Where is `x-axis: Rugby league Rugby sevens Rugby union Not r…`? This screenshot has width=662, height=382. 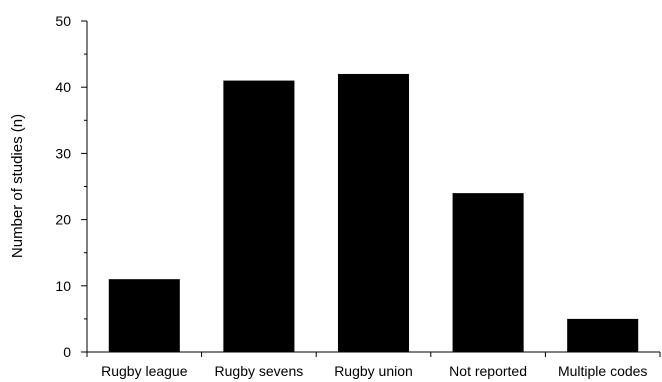
x-axis: Rugby league Rugby sevens Rugby union Not r… is located at coordinates (373, 365).